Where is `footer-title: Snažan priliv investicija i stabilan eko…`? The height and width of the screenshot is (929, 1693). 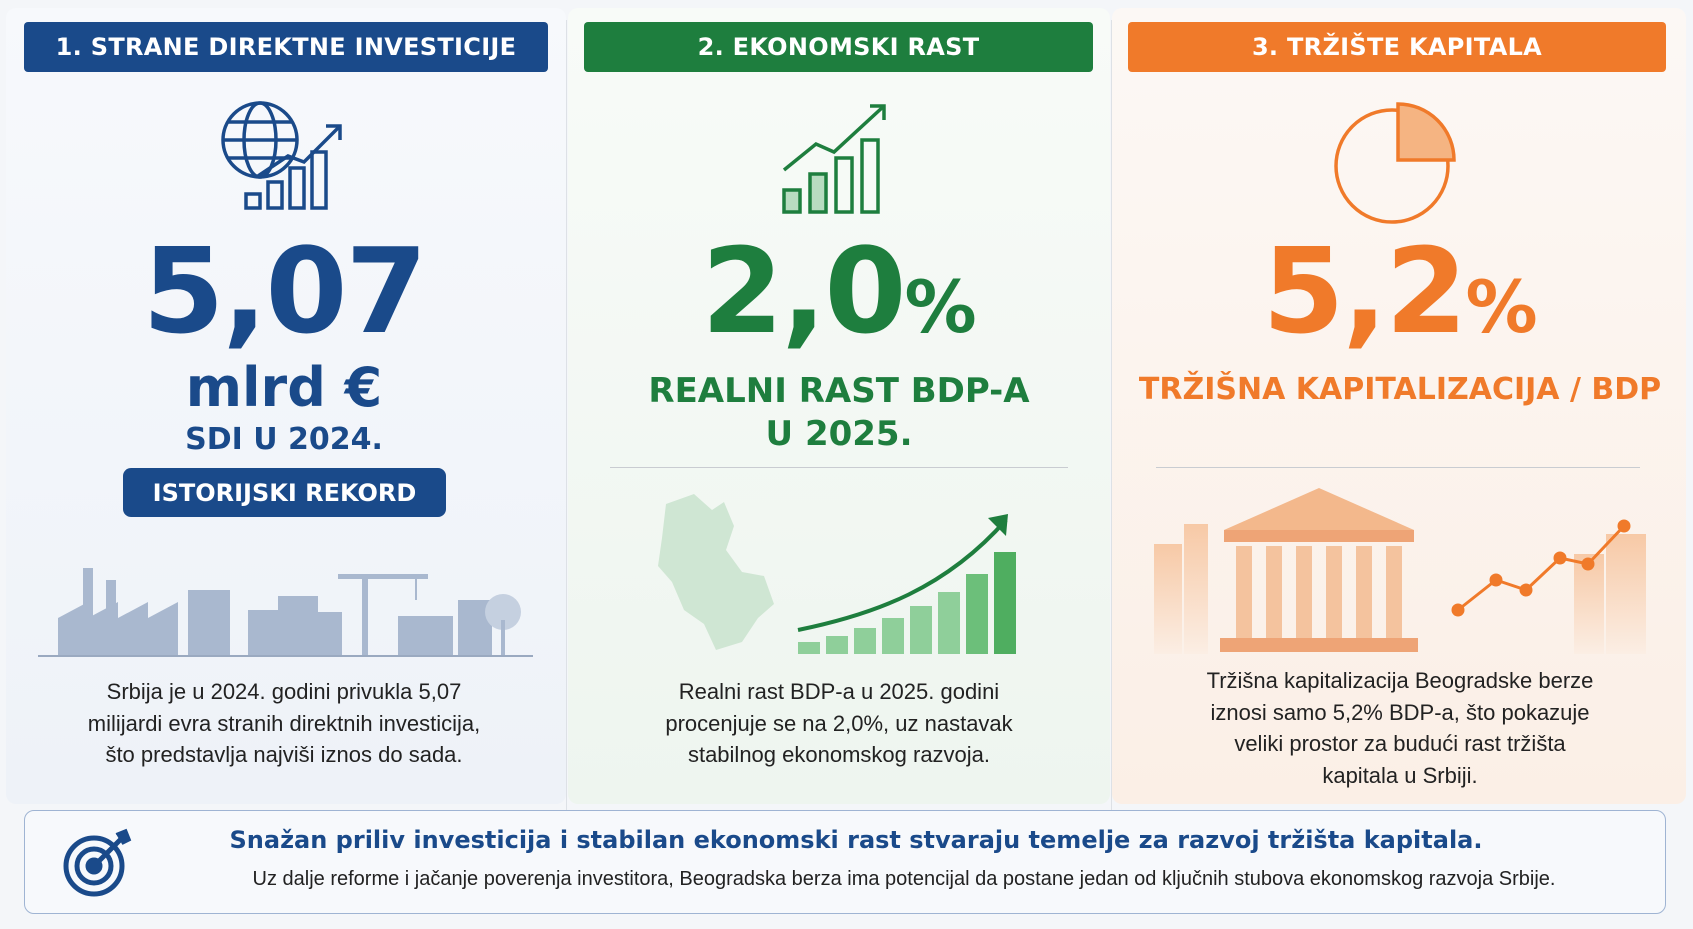 footer-title: Snažan priliv investicija i stabilan eko… is located at coordinates (856, 840).